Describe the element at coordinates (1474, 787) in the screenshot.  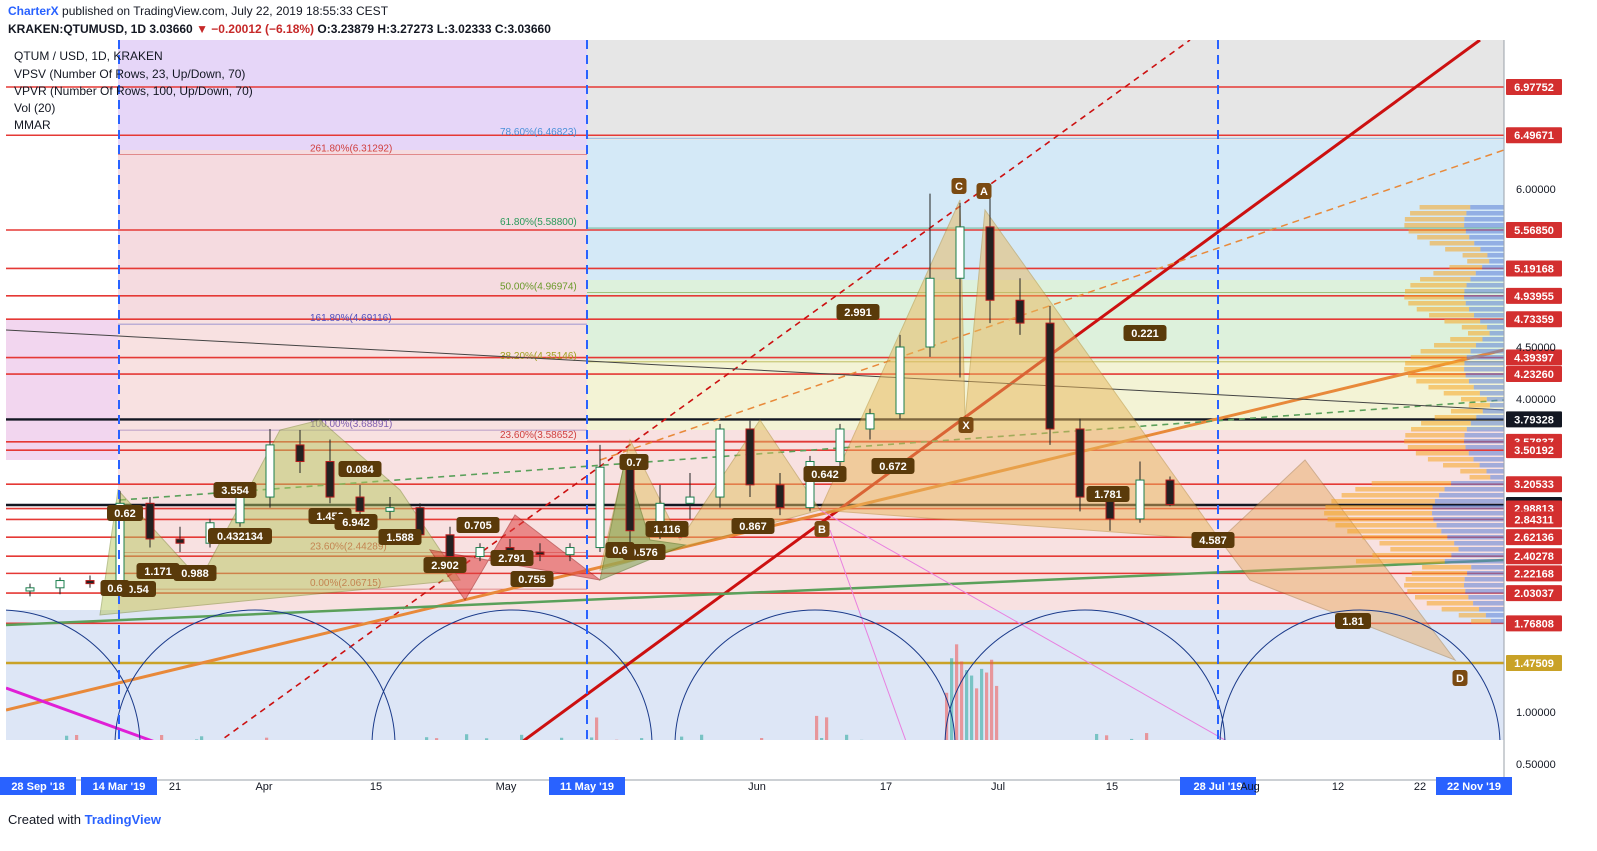
I see `svg-text: 22 Nov '19` at that location.